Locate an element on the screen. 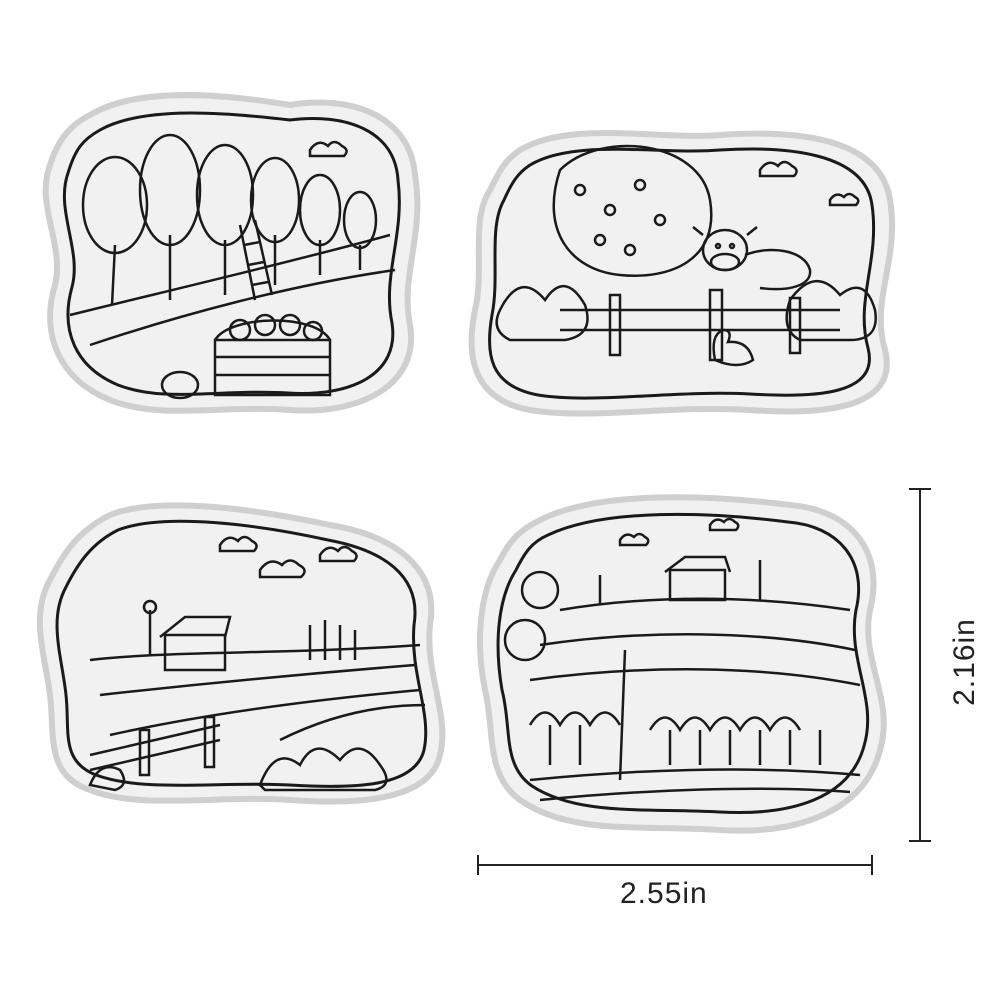  farmhouse-fields-illustration is located at coordinates (241, 653).